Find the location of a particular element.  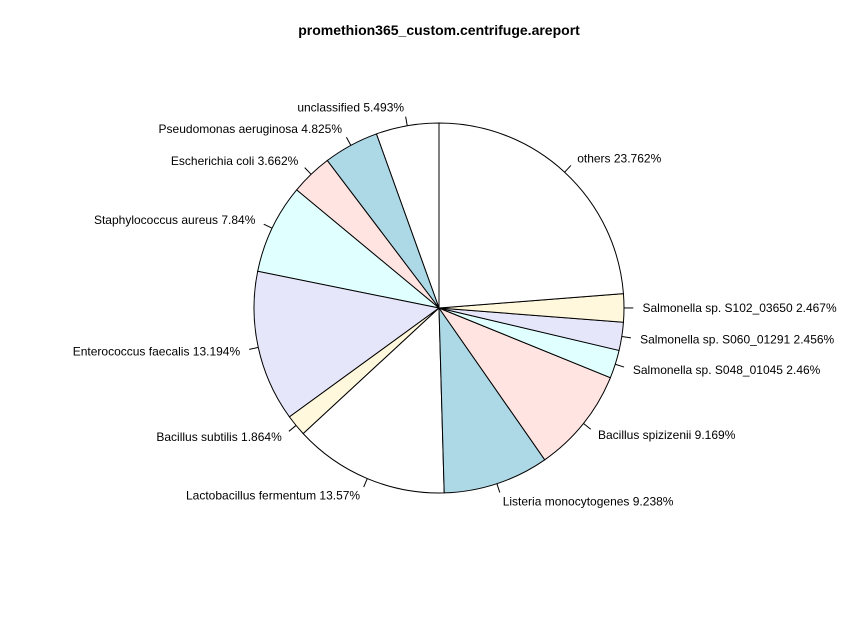

pie-slice-label: Enterococcus faecalis 13.194% is located at coordinates (157, 351).